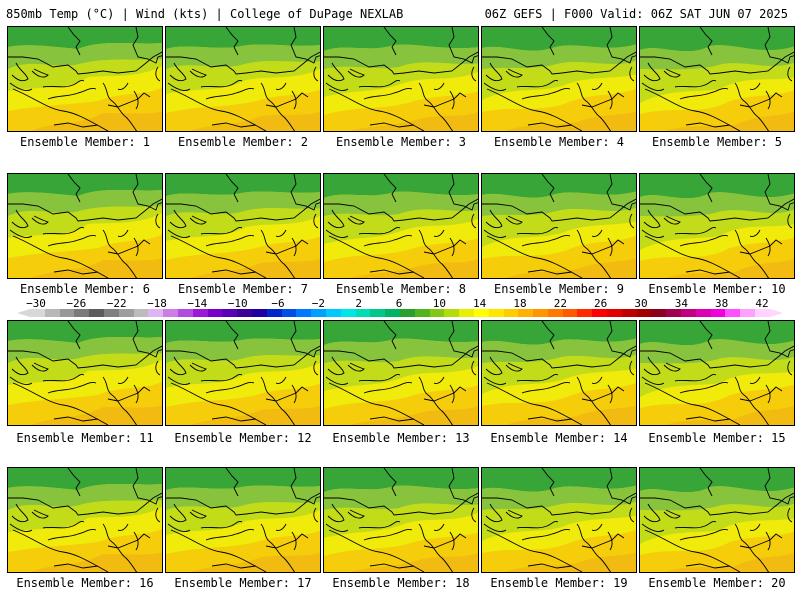 The height and width of the screenshot is (600, 800). What do you see at coordinates (401, 142) in the screenshot?
I see `ensemble-member-caption: Ensemble Member: 3` at bounding box center [401, 142].